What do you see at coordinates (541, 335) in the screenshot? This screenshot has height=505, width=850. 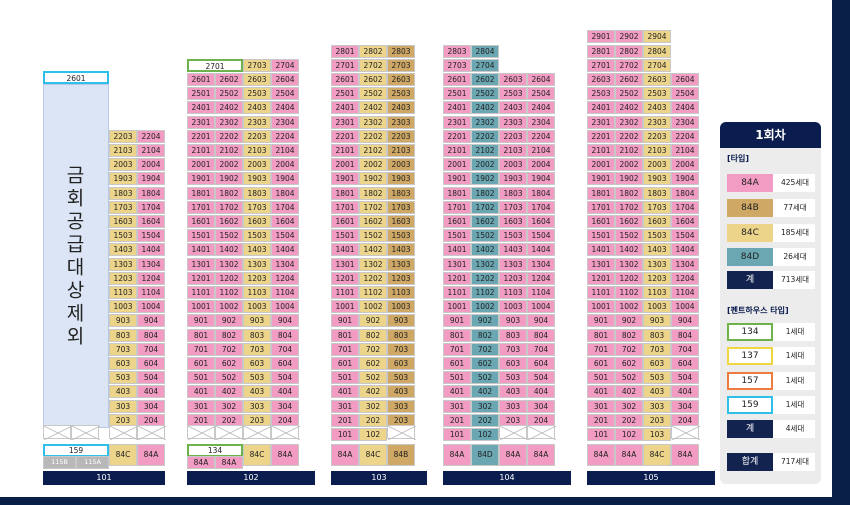 I see `unit-cell: 804` at bounding box center [541, 335].